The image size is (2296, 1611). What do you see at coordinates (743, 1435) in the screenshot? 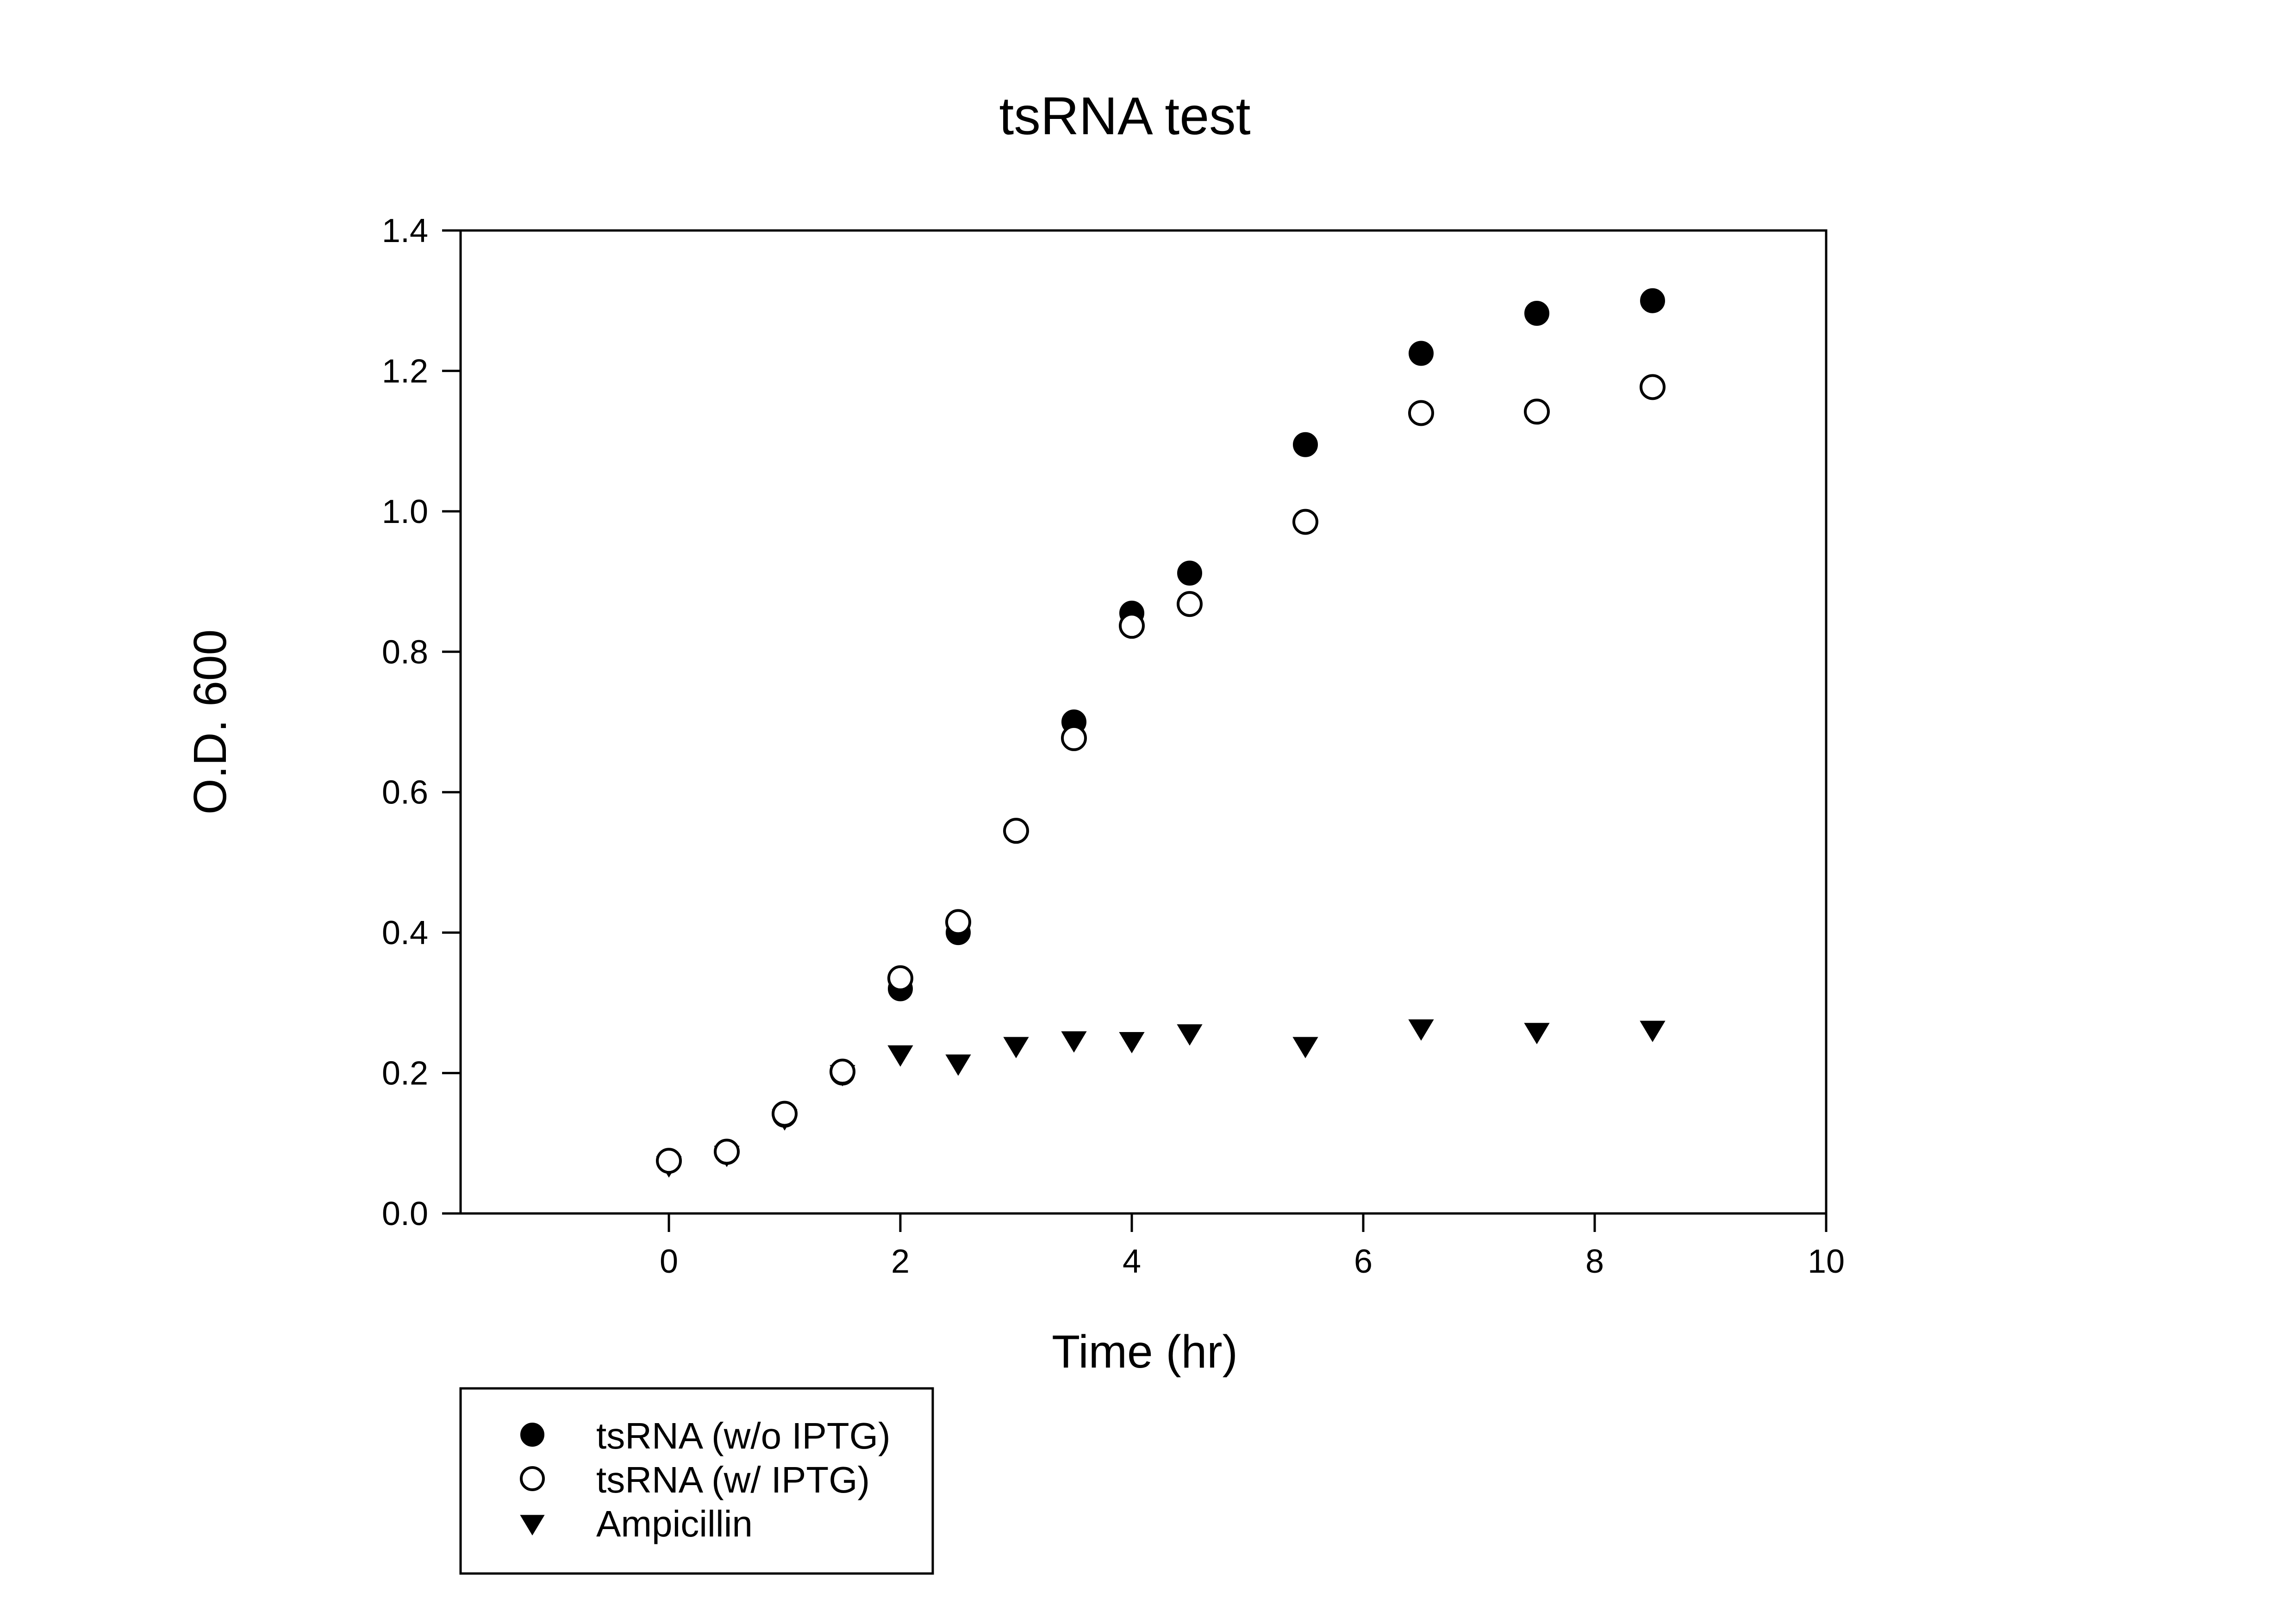
I see `legend-label: tsRNA (w/o IPTG)` at bounding box center [743, 1435].